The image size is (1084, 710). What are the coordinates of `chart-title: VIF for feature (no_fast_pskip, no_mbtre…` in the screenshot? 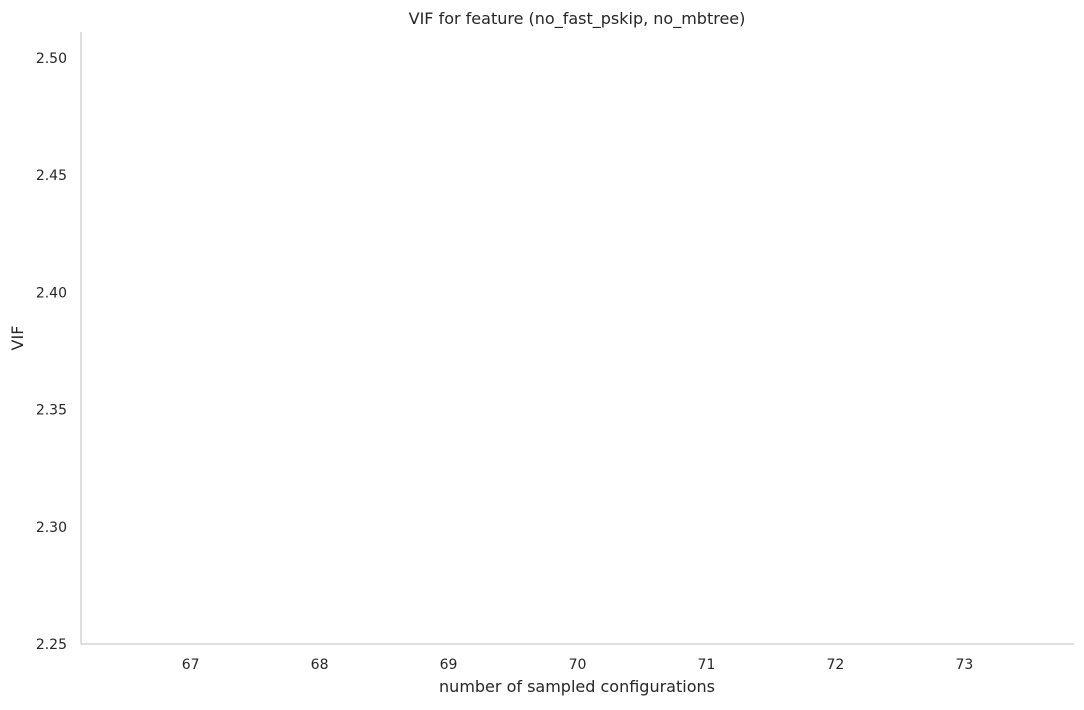 It's located at (577, 19).